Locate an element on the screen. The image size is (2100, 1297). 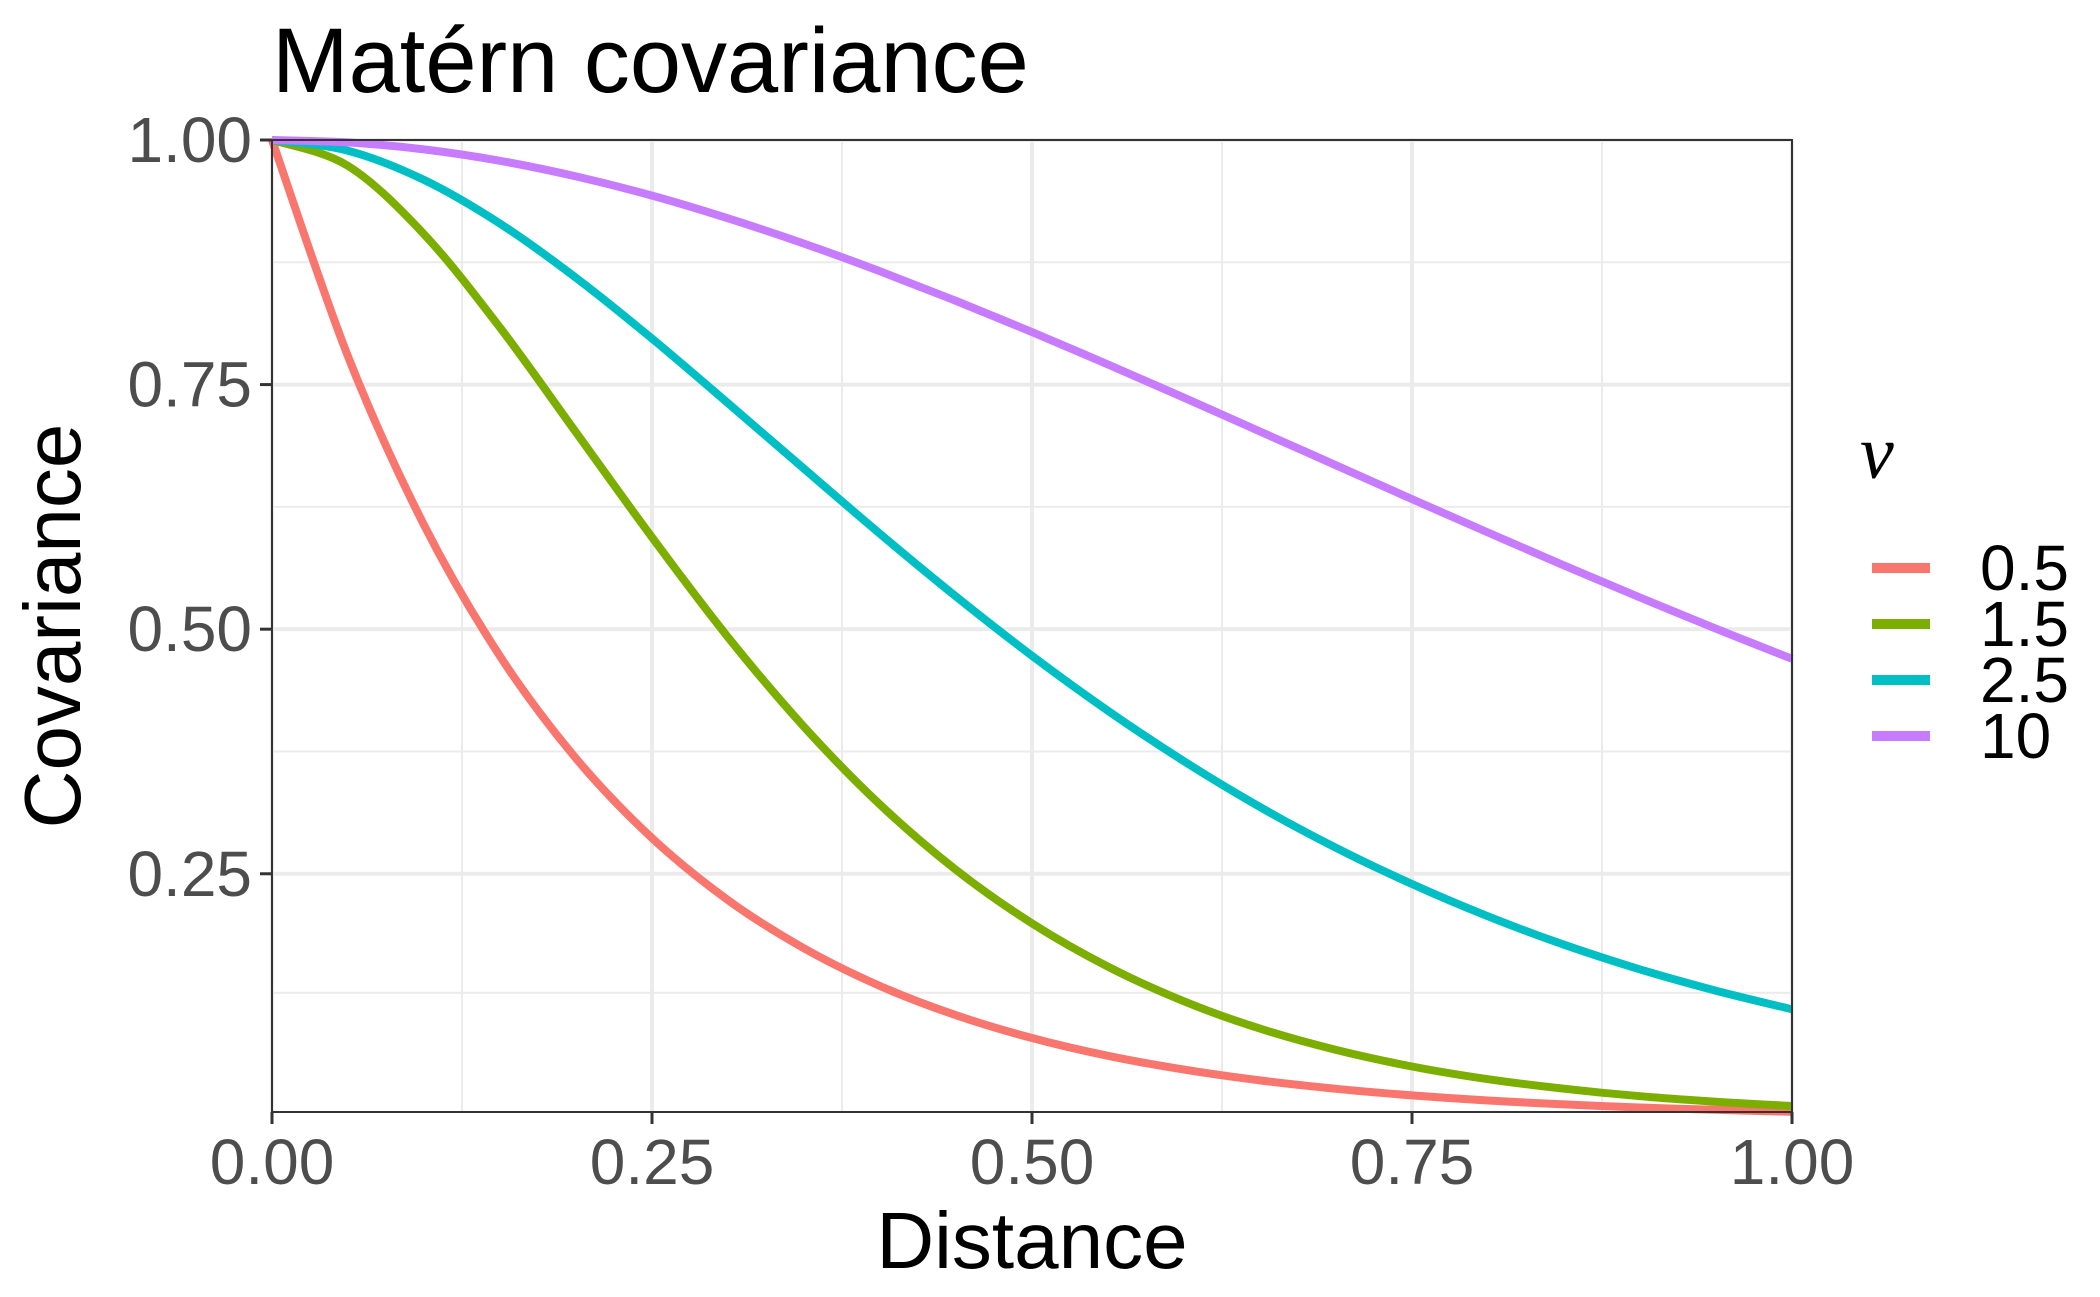
legend: ν 0.51.52.510 is located at coordinates (1964, 591).